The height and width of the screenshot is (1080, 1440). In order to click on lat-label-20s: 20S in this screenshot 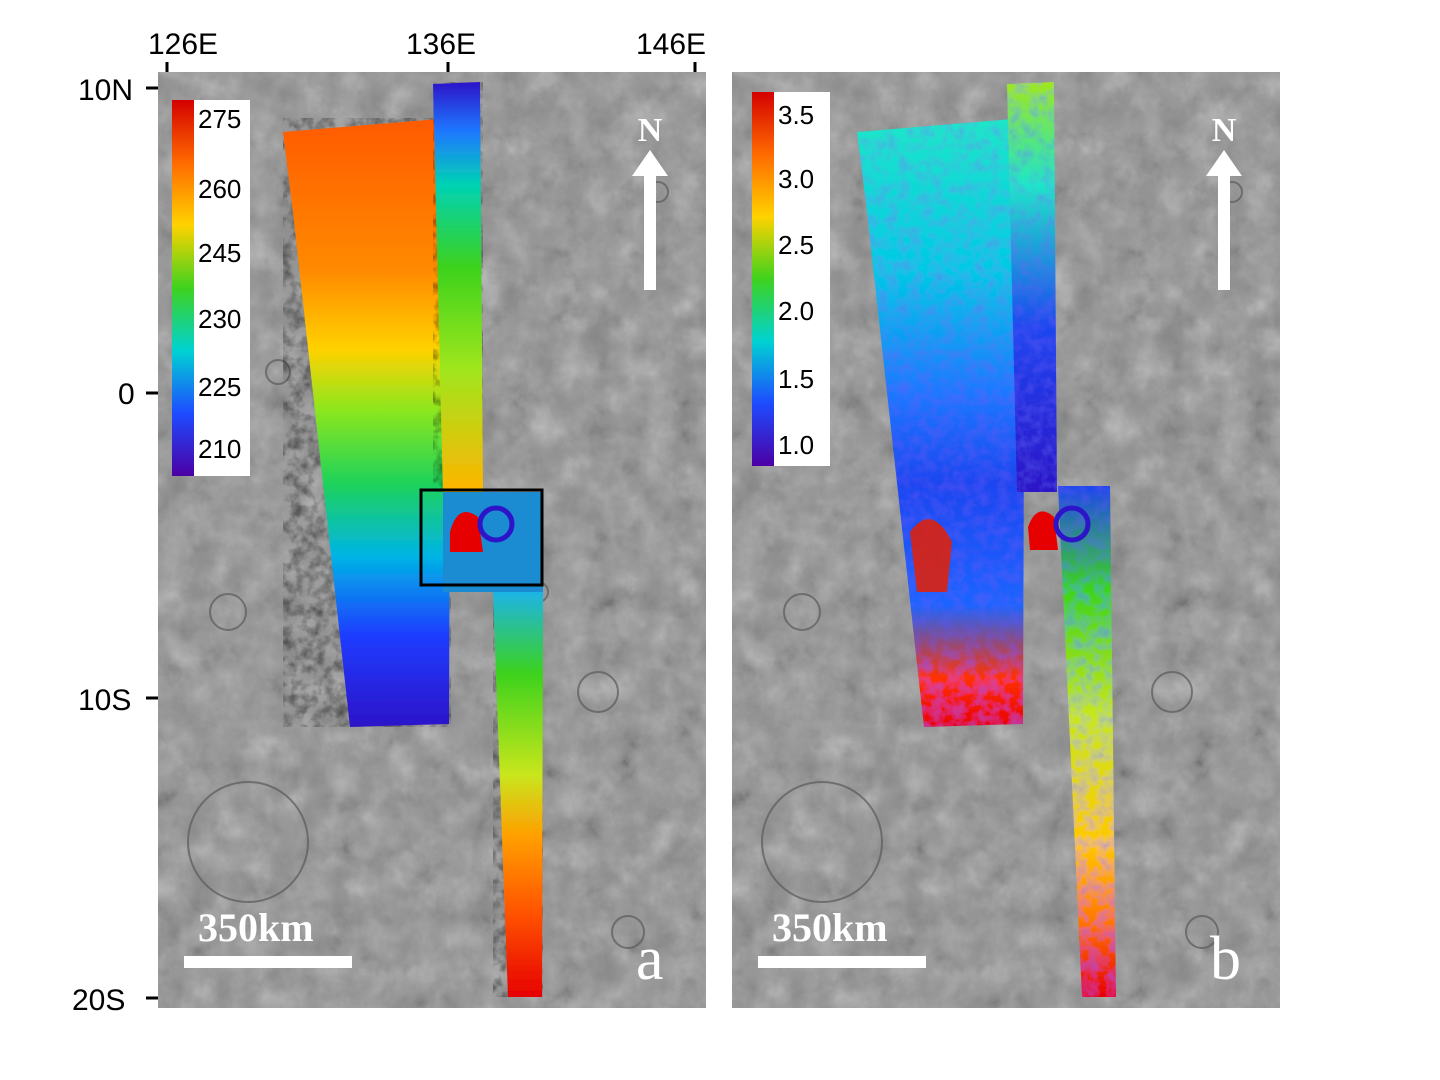, I will do `click(99, 1000)`.